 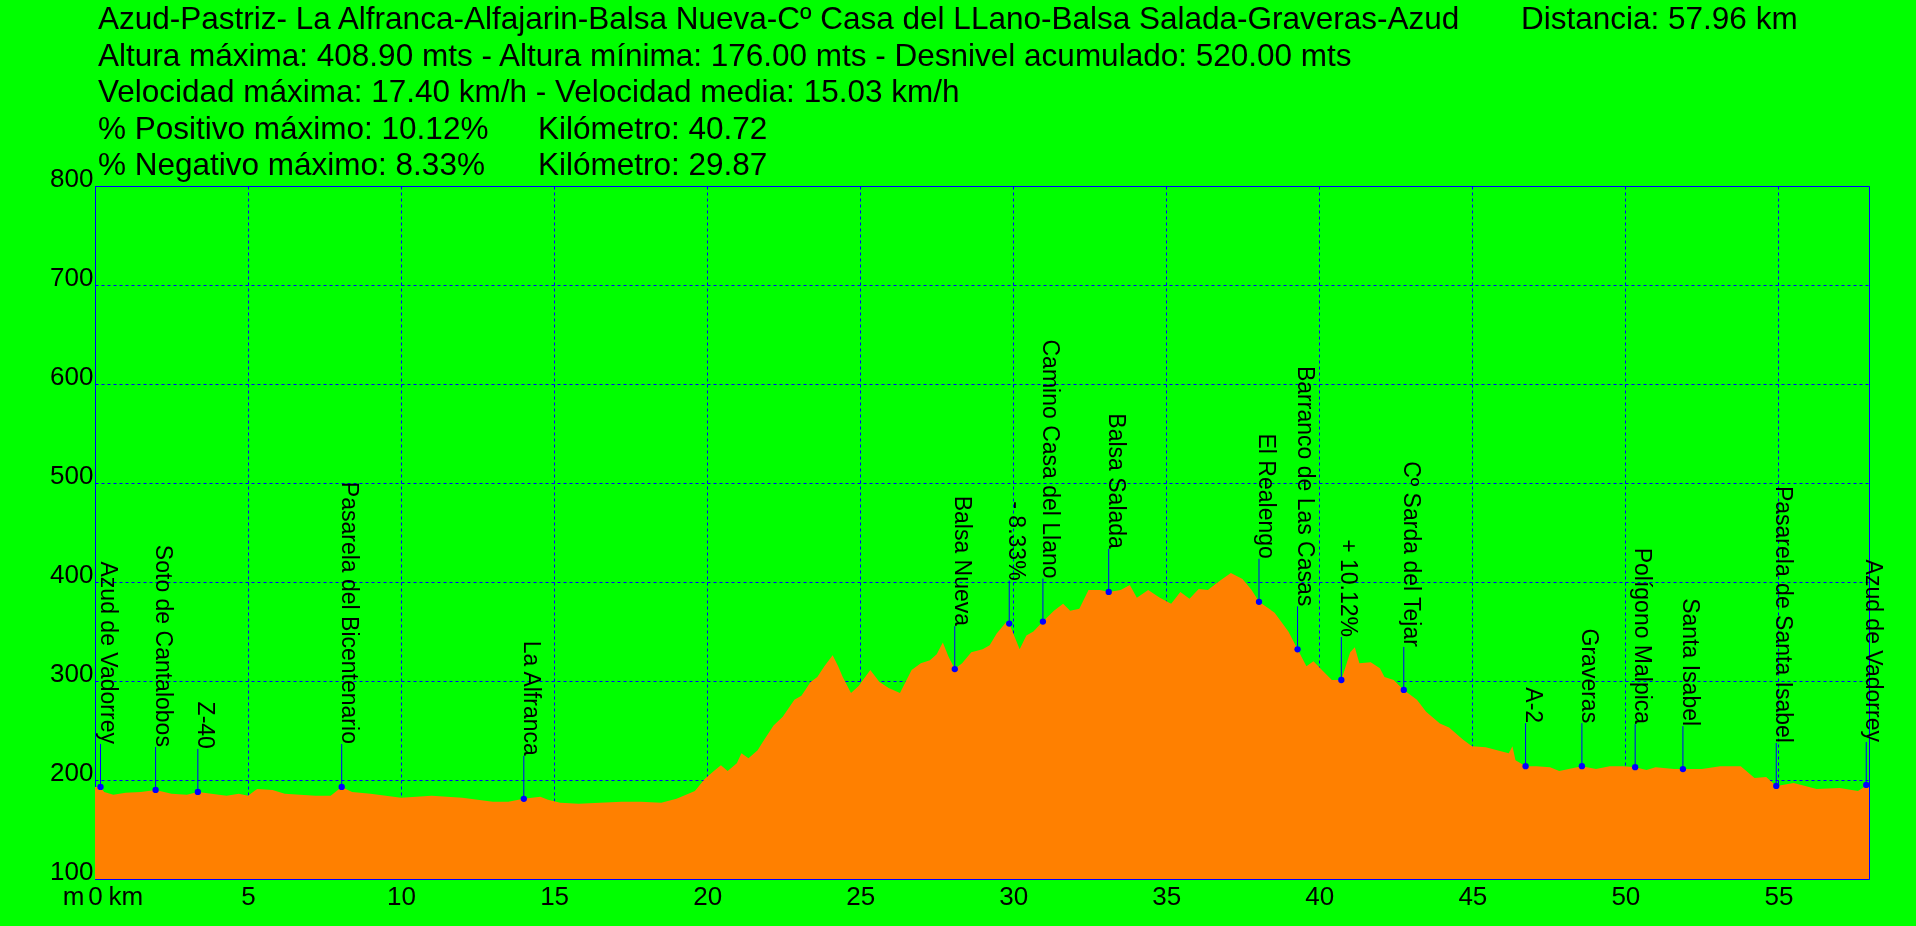 What do you see at coordinates (531, 698) in the screenshot?
I see `annotation: La Alfranca` at bounding box center [531, 698].